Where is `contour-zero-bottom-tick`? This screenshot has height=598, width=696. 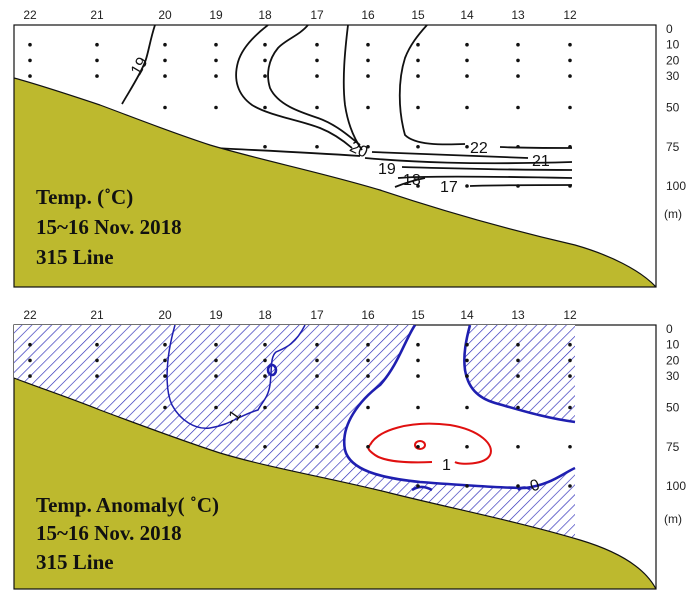
contour-zero-bottom-tick is located at coordinates (422, 488).